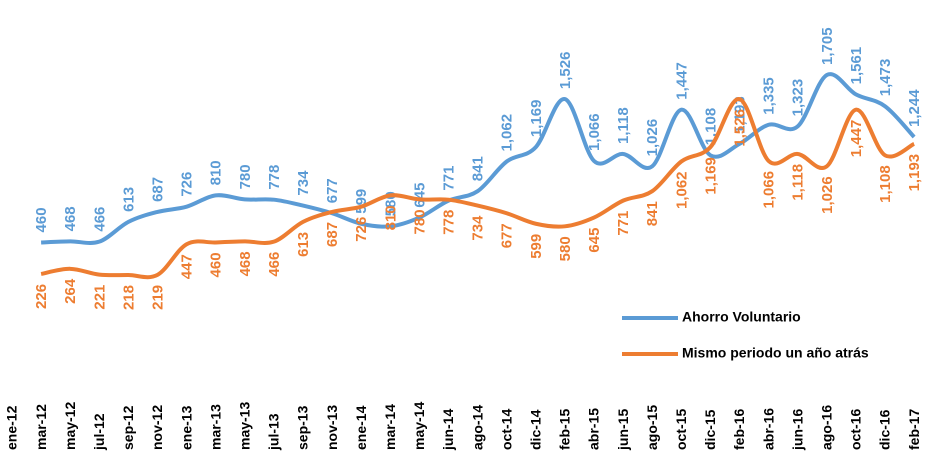 The width and height of the screenshot is (949, 454). What do you see at coordinates (775, 353) in the screenshot?
I see `legend-label: Mismo periodo un año atrás` at bounding box center [775, 353].